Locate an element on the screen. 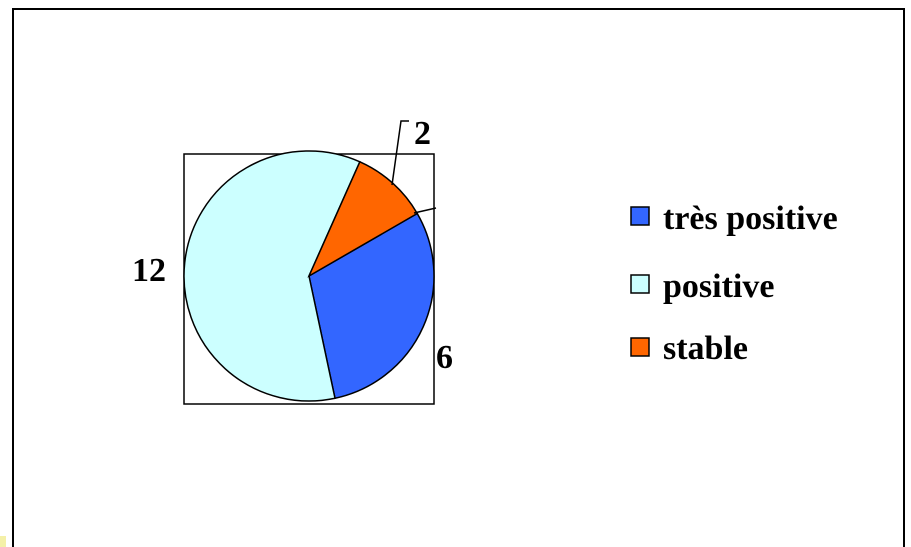 This screenshot has height=547, width=911. pie-slices is located at coordinates (309, 276).